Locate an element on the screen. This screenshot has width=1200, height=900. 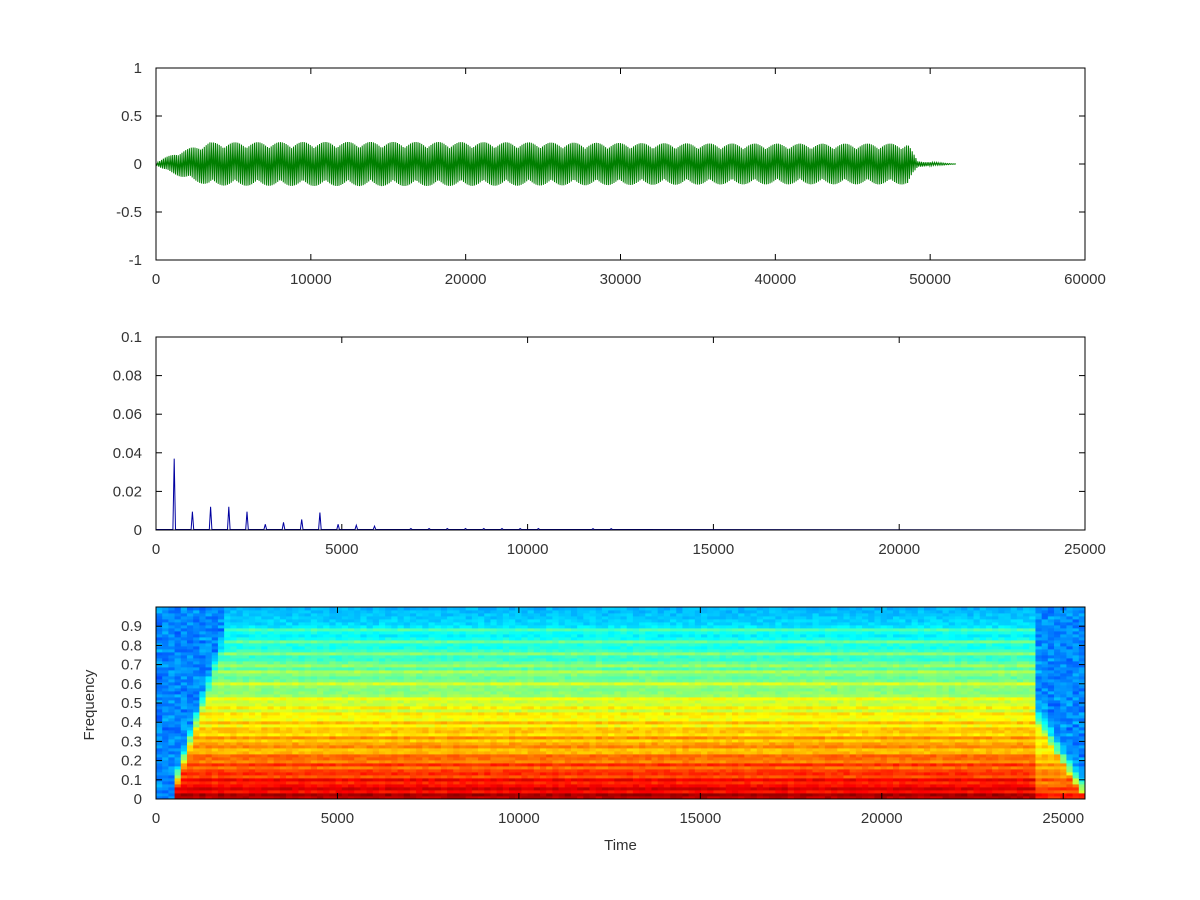
y-tick-label: -0.5 is located at coordinates (129, 212).